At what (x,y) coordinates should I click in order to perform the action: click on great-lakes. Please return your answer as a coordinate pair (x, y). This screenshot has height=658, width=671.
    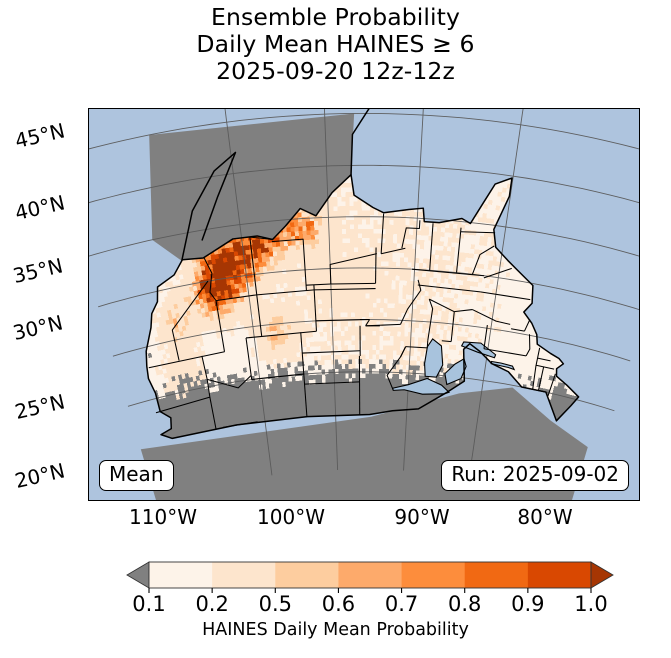
    Looking at the image, I should click on (453, 366).